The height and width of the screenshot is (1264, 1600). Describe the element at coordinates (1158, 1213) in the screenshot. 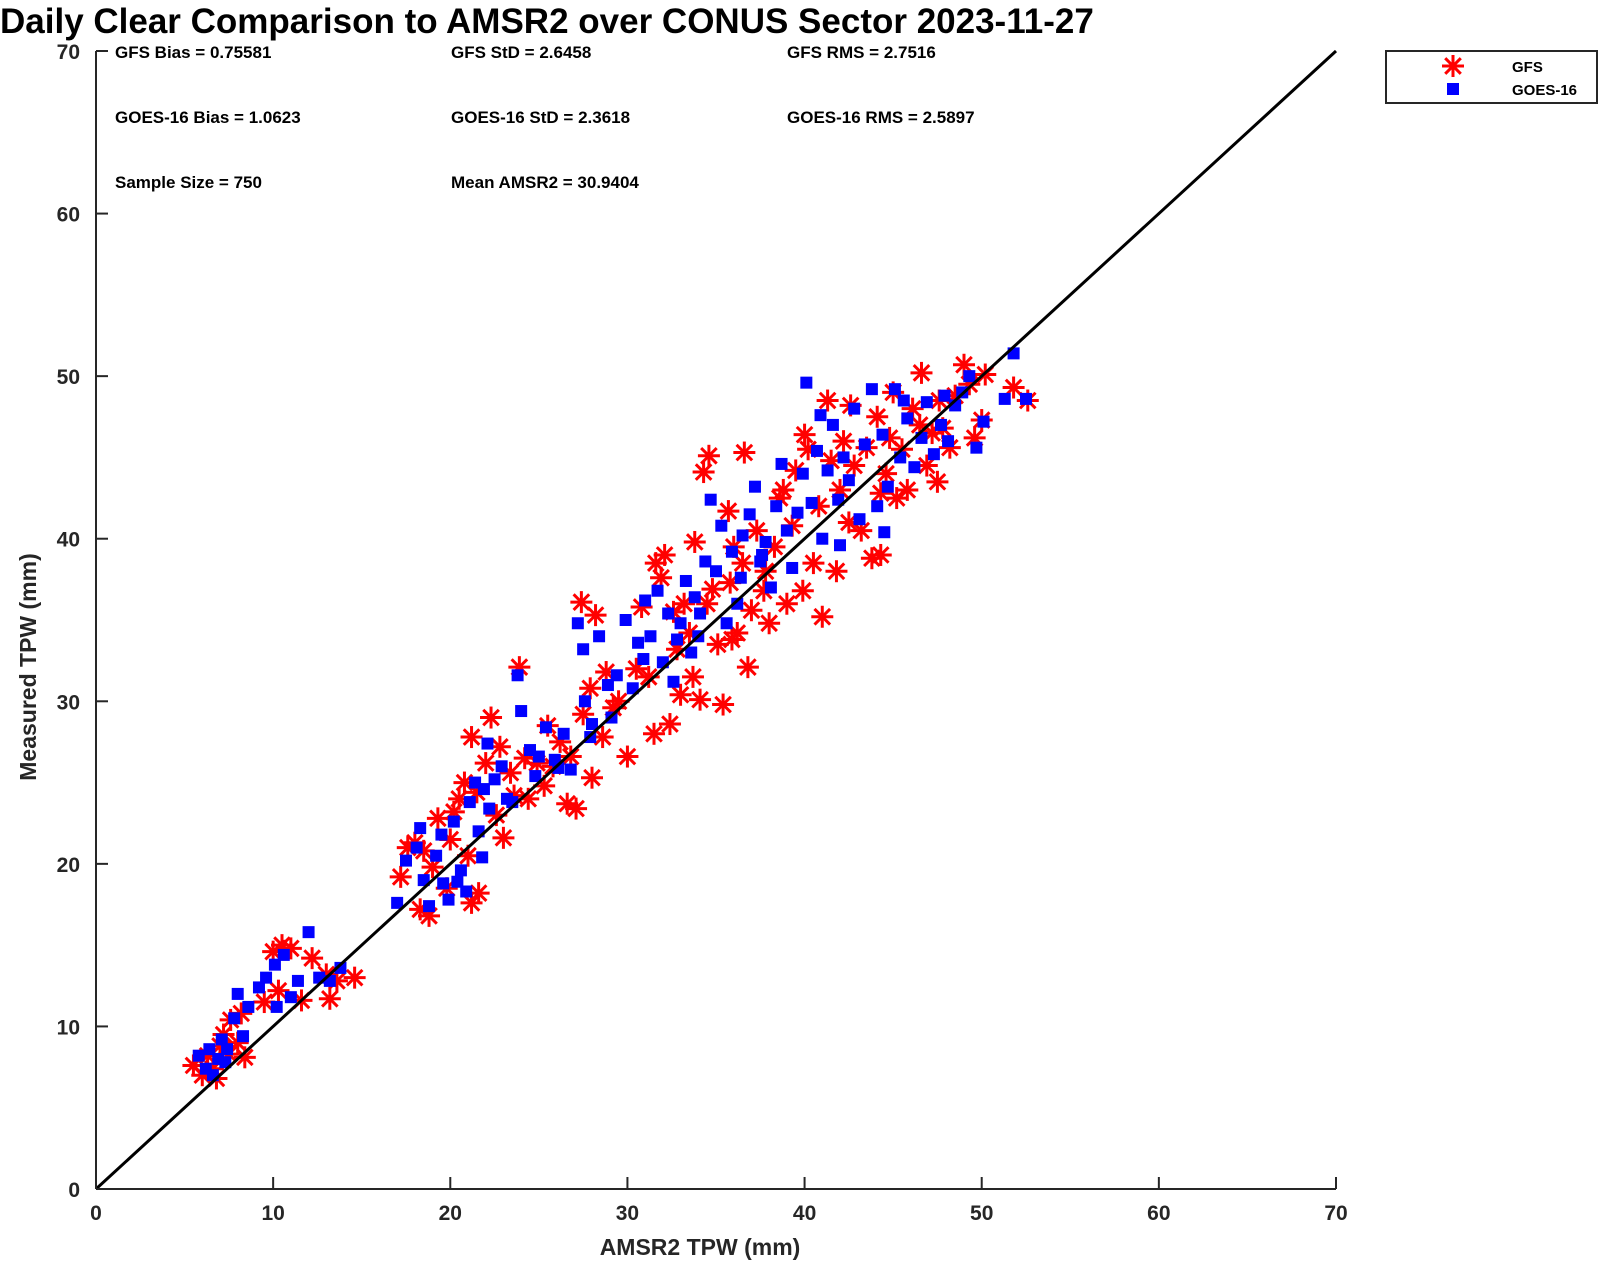

I see `x-tick-label: 60` at that location.